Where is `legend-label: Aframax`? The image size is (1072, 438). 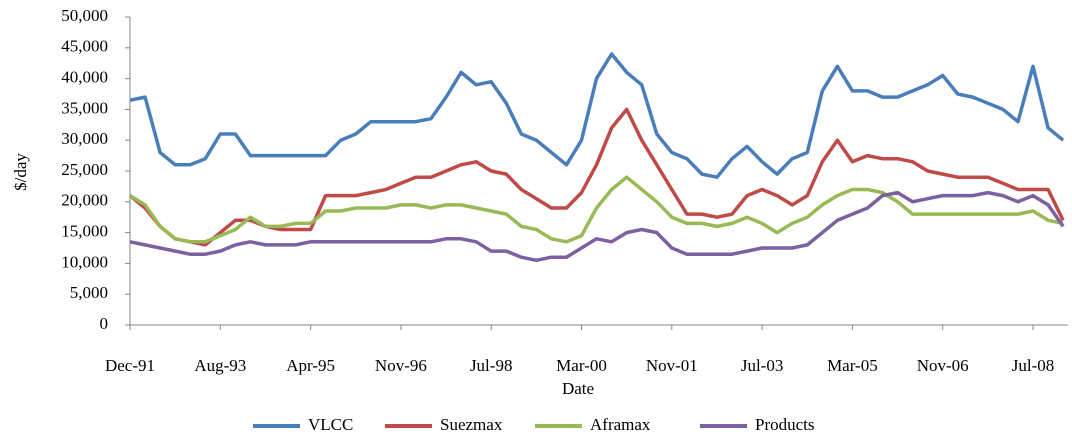
legend-label: Aframax is located at coordinates (620, 424).